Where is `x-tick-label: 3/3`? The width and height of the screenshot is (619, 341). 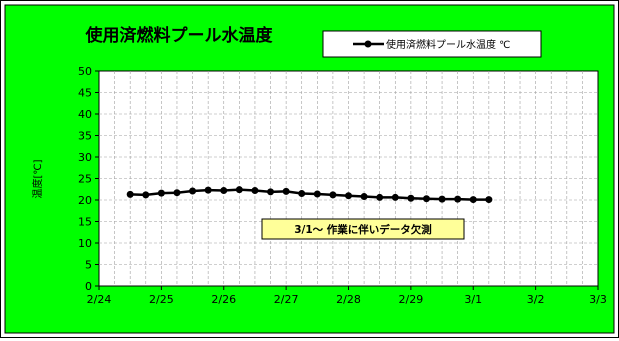
x-tick-label: 3/3 is located at coordinates (598, 299).